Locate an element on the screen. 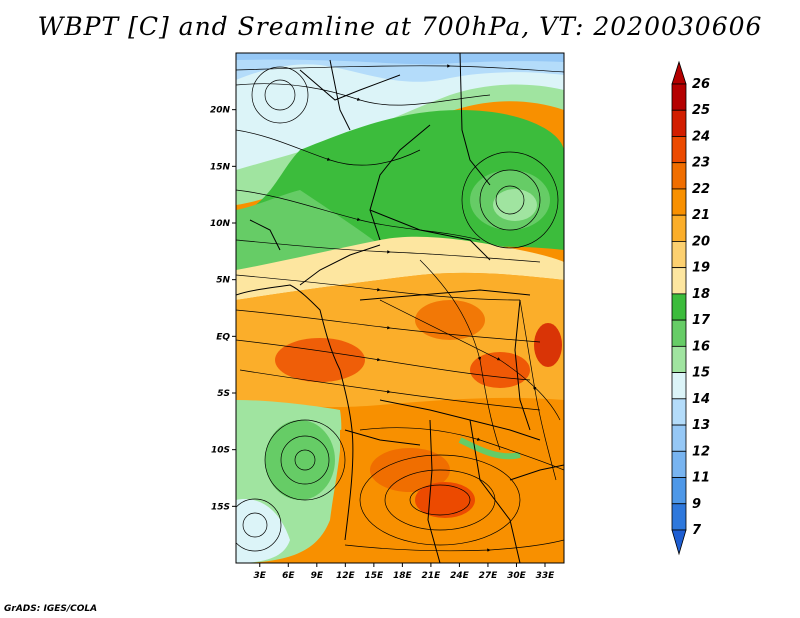 This screenshot has height=618, width=800. lon-tick-label: 30E is located at coordinates (517, 576).